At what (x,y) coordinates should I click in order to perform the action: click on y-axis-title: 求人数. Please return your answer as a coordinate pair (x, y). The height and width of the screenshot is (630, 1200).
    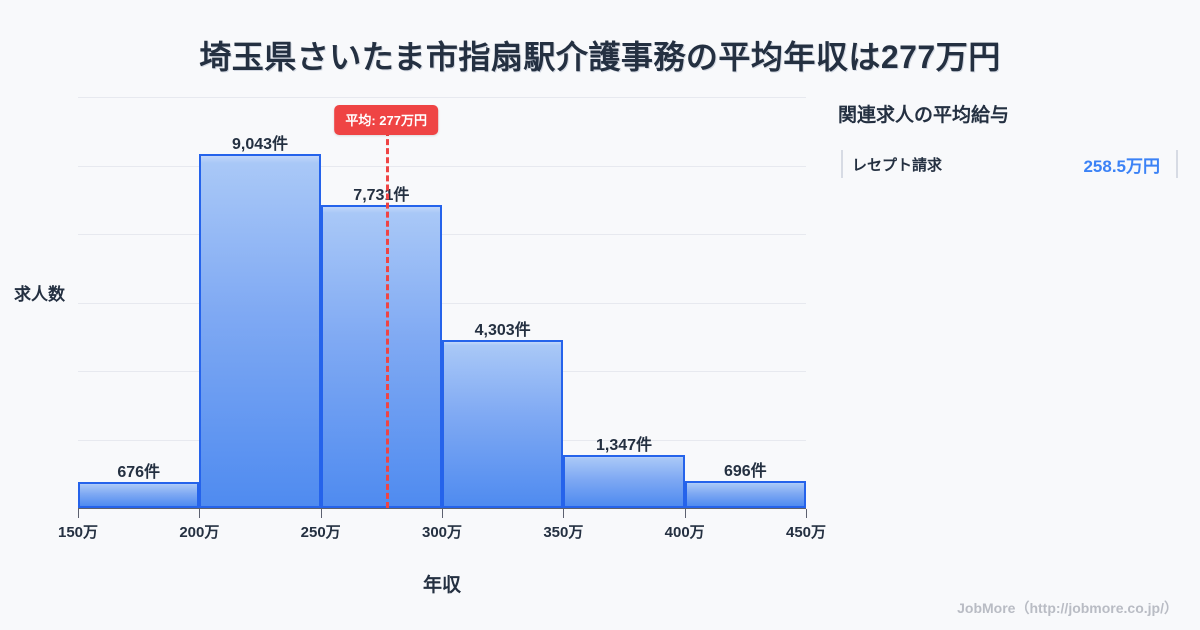
    Looking at the image, I should click on (39, 294).